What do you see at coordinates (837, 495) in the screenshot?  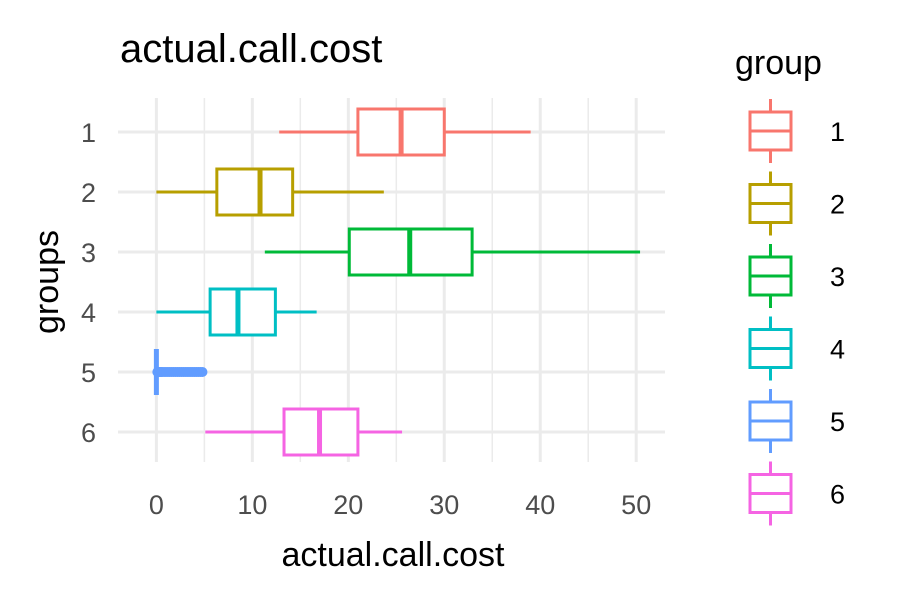 I see `legend-label: 6` at bounding box center [837, 495].